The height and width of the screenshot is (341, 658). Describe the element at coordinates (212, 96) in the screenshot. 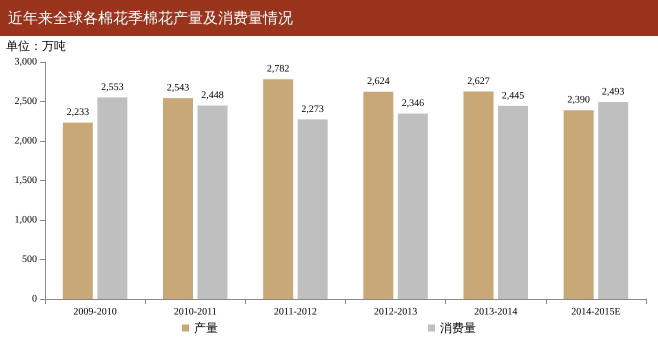

I see `data-label: 2,448` at that location.